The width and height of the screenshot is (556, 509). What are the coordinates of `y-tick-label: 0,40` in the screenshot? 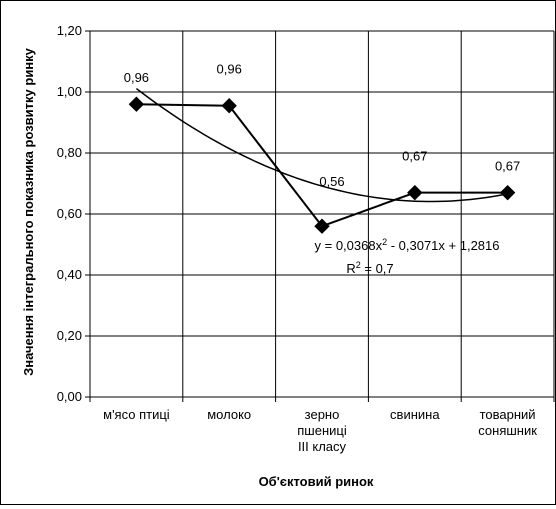 It's located at (69, 274).